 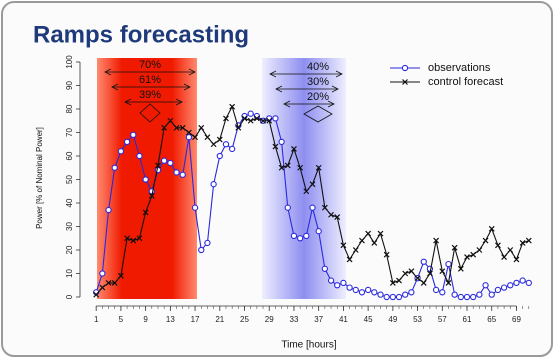 I want to click on range-marker, so click(x=150, y=113).